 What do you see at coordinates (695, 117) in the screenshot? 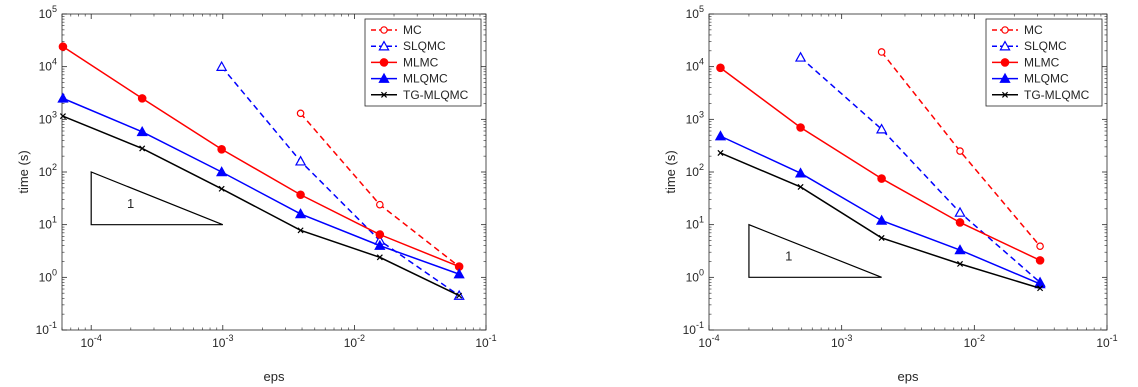
I see `y-tick-label: 10³` at bounding box center [695, 117].